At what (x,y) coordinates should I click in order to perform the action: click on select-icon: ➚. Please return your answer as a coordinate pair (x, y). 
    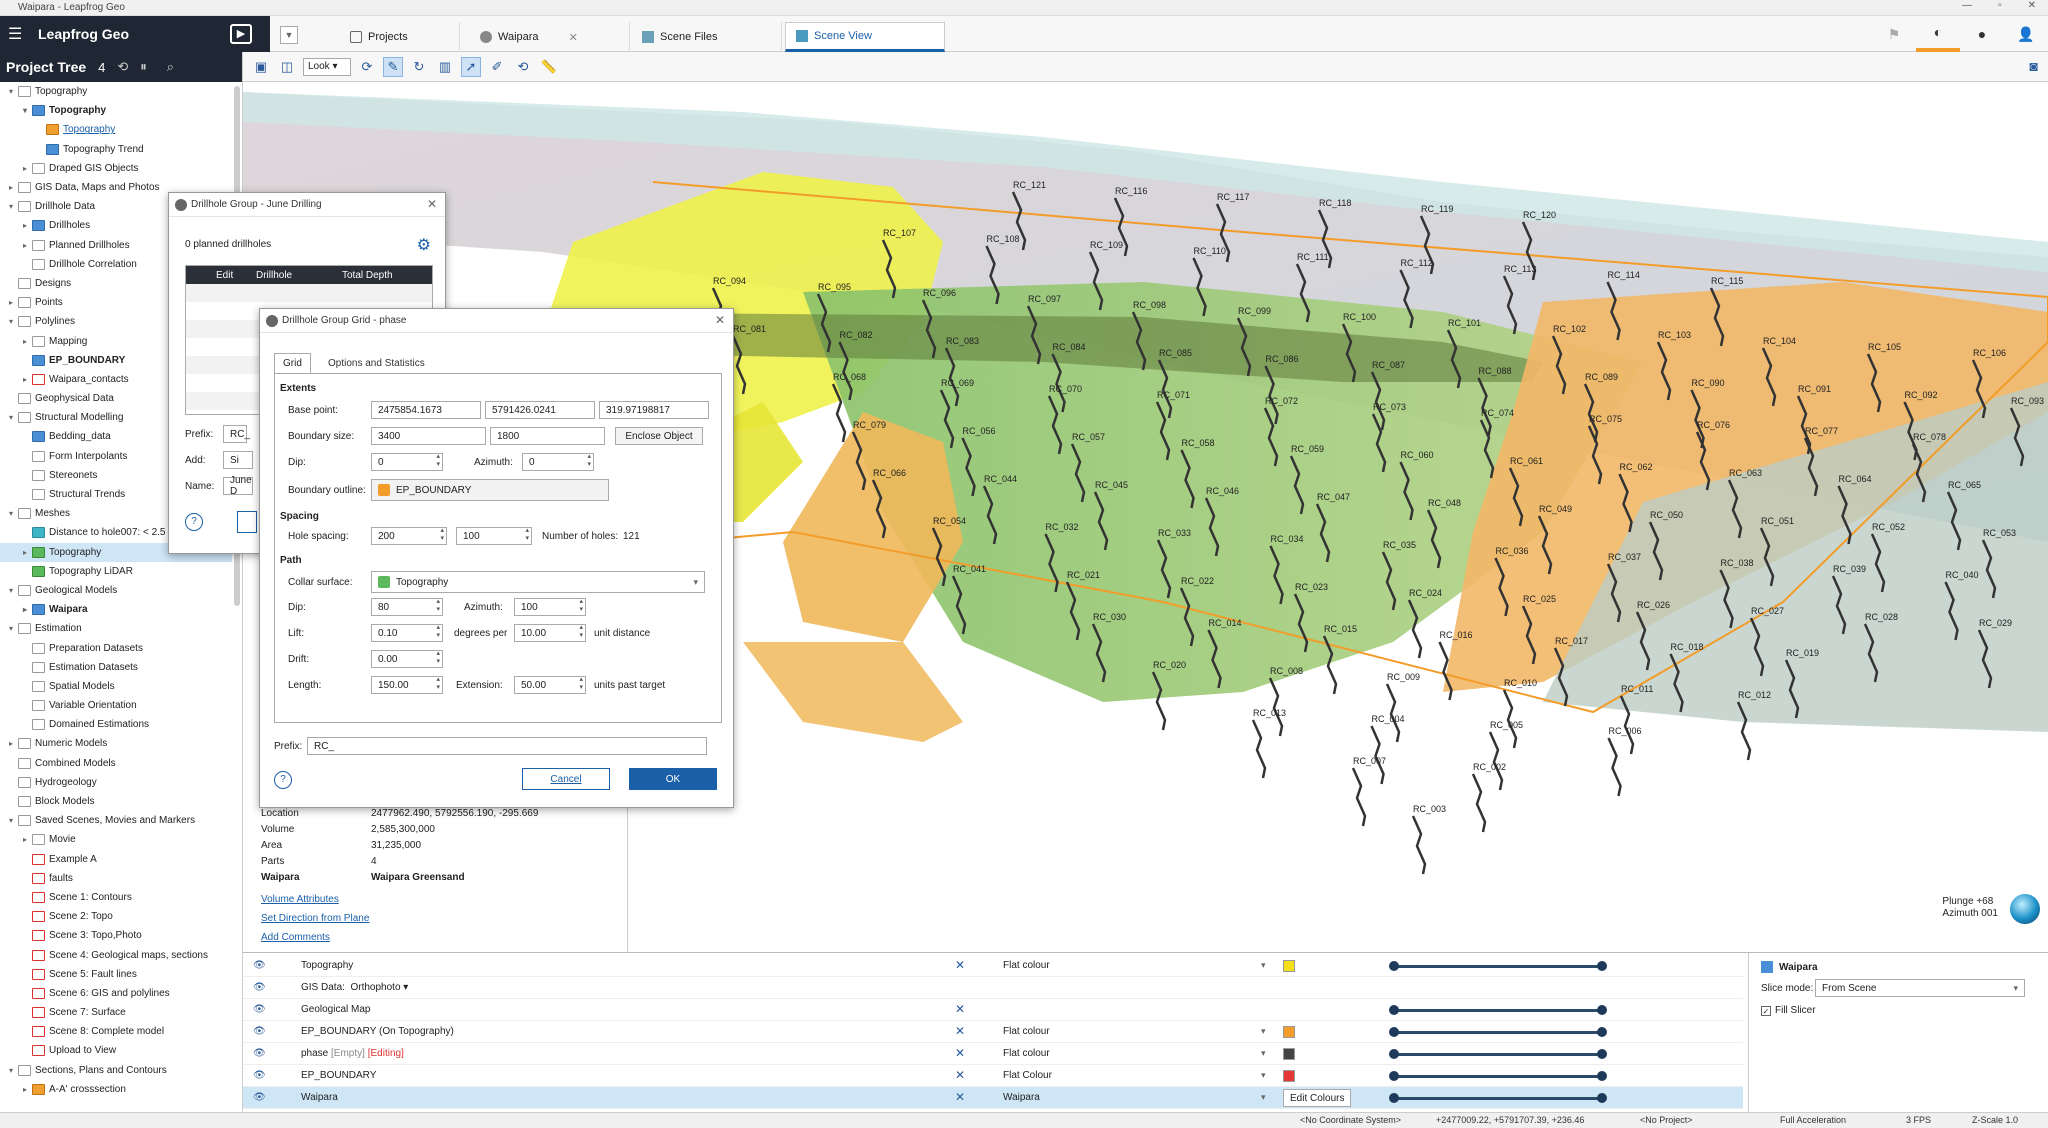
    Looking at the image, I should click on (471, 66).